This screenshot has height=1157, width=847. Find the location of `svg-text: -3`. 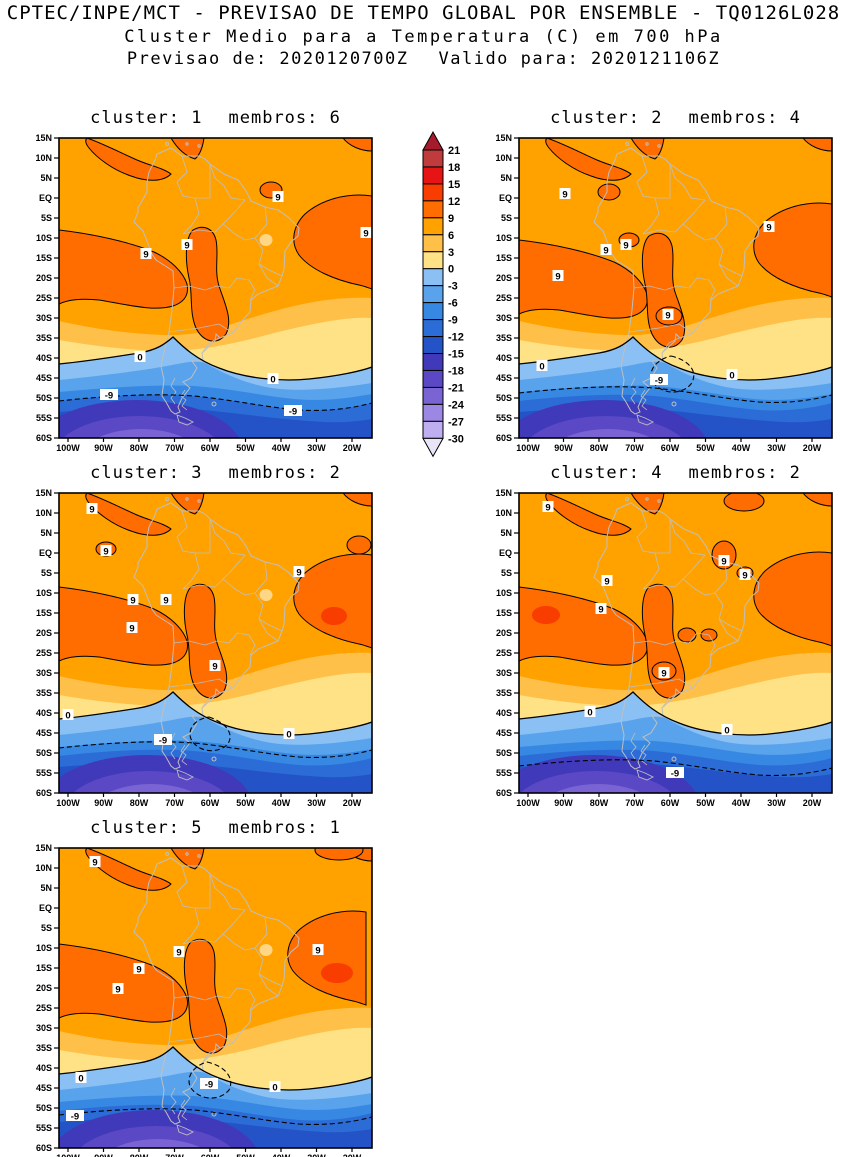

svg-text: -3 is located at coordinates (453, 287).